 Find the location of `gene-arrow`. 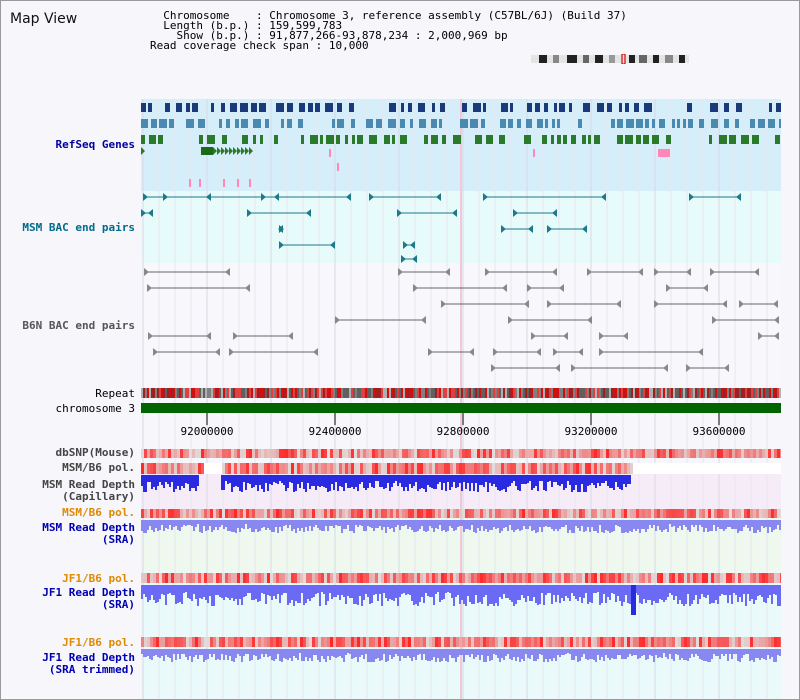

gene-arrow is located at coordinates (243, 151).